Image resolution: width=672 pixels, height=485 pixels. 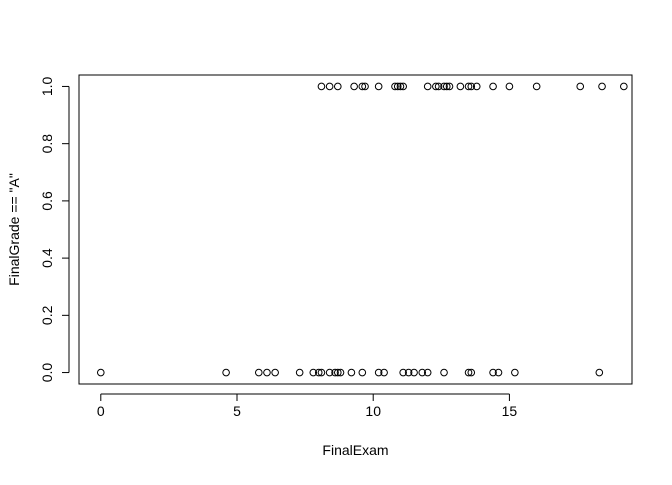 What do you see at coordinates (14, 229) in the screenshot?
I see `y-axis-label: FinalGrade == "A"` at bounding box center [14, 229].